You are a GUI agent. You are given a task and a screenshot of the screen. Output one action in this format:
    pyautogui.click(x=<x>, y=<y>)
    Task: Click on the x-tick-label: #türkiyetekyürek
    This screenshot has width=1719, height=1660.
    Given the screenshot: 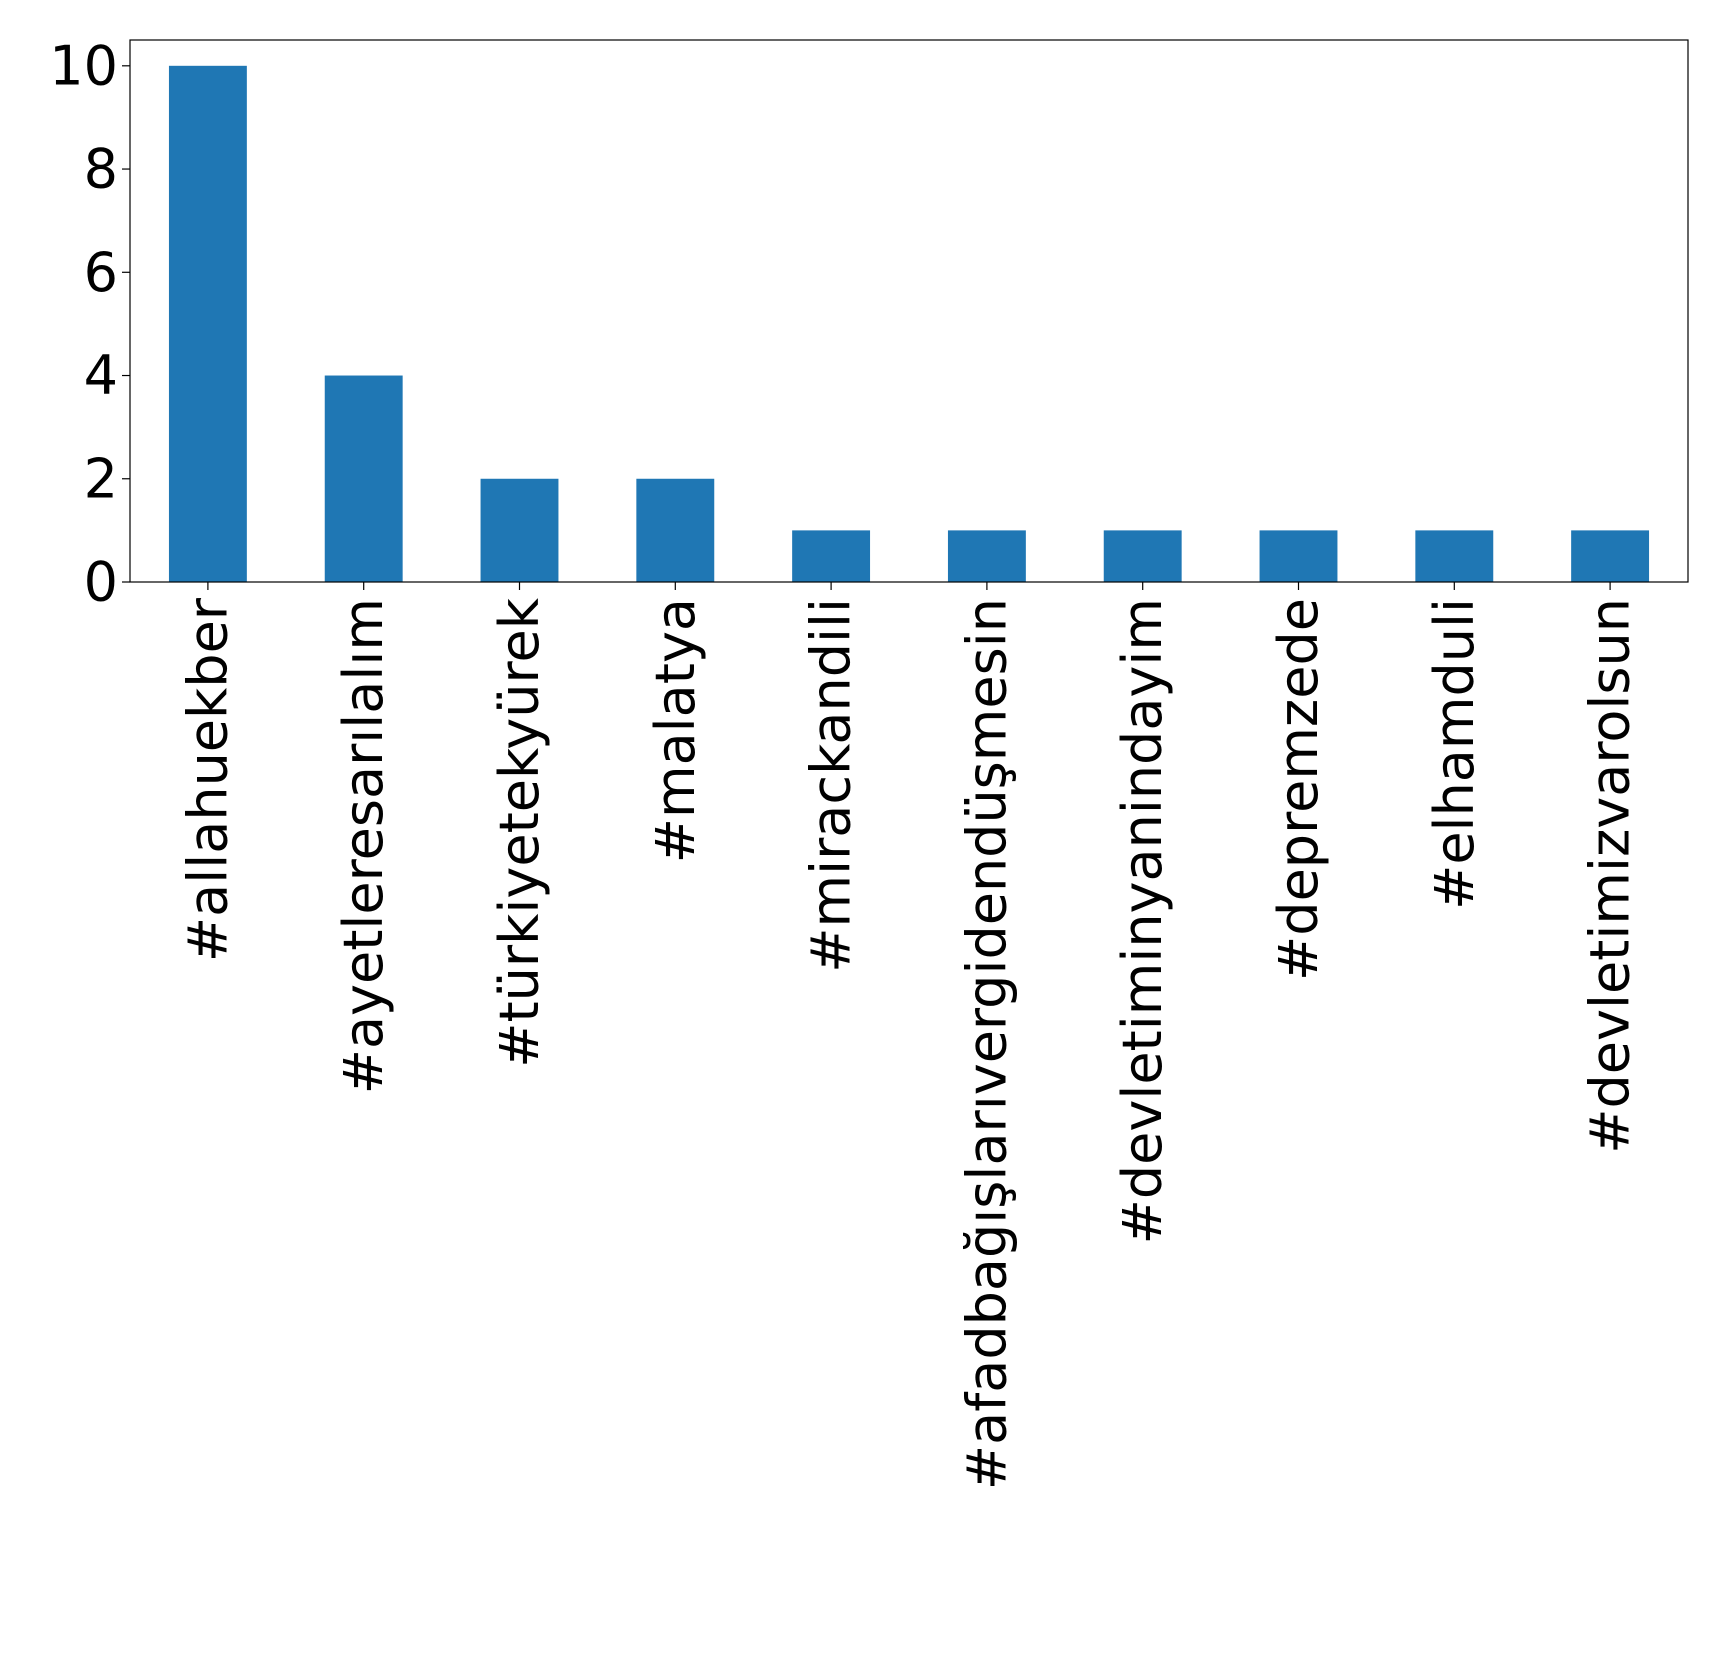 What is the action you would take?
    pyautogui.click(x=519, y=832)
    